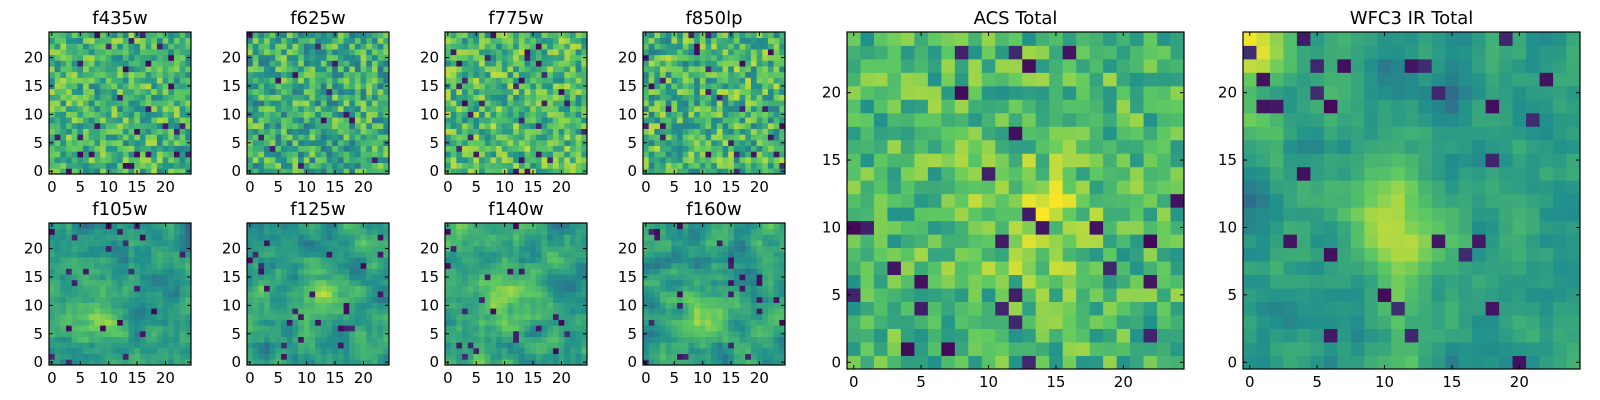 The height and width of the screenshot is (400, 1600). What do you see at coordinates (38, 143) in the screenshot?
I see `y-tick-label: 5` at bounding box center [38, 143].